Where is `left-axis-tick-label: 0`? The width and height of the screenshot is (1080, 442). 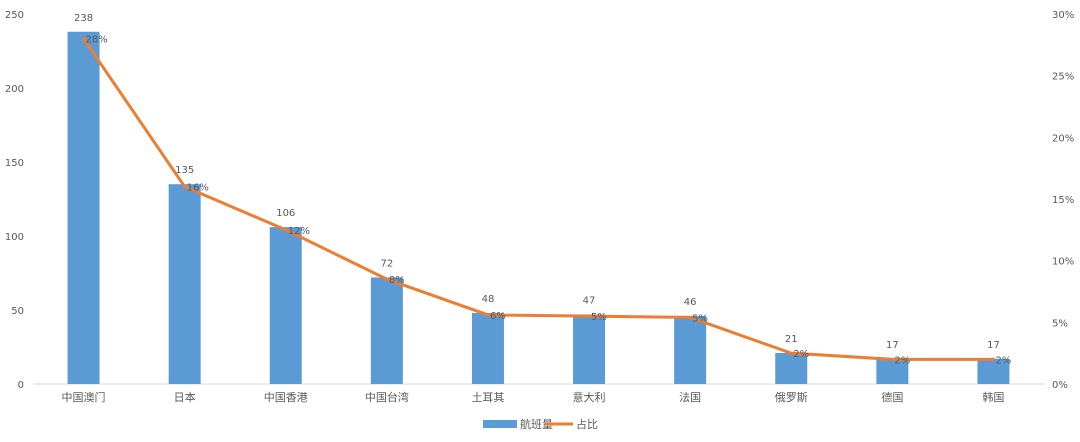
left-axis-tick-label: 0 is located at coordinates (21, 385).